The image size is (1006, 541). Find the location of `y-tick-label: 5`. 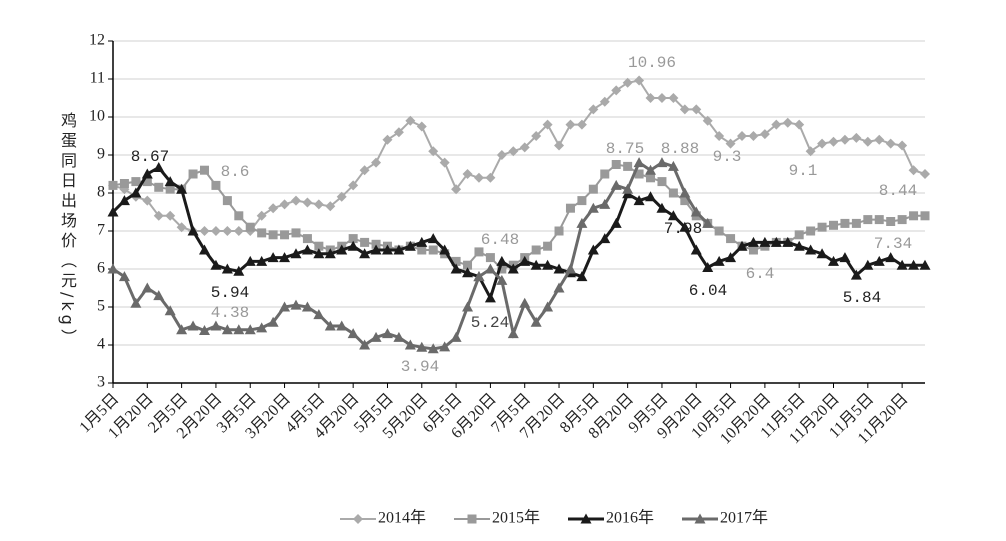

y-tick-label: 5 is located at coordinates (101, 306).